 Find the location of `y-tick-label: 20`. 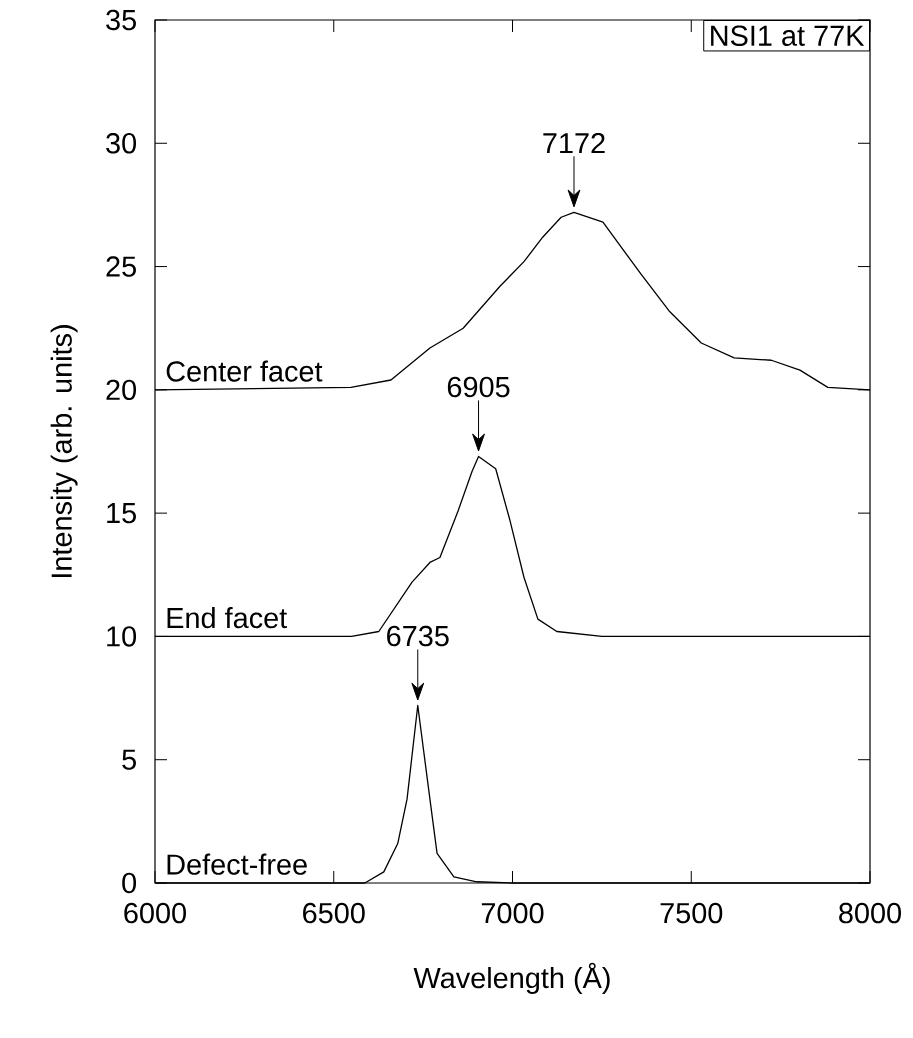

y-tick-label: 20 is located at coordinates (121, 390).